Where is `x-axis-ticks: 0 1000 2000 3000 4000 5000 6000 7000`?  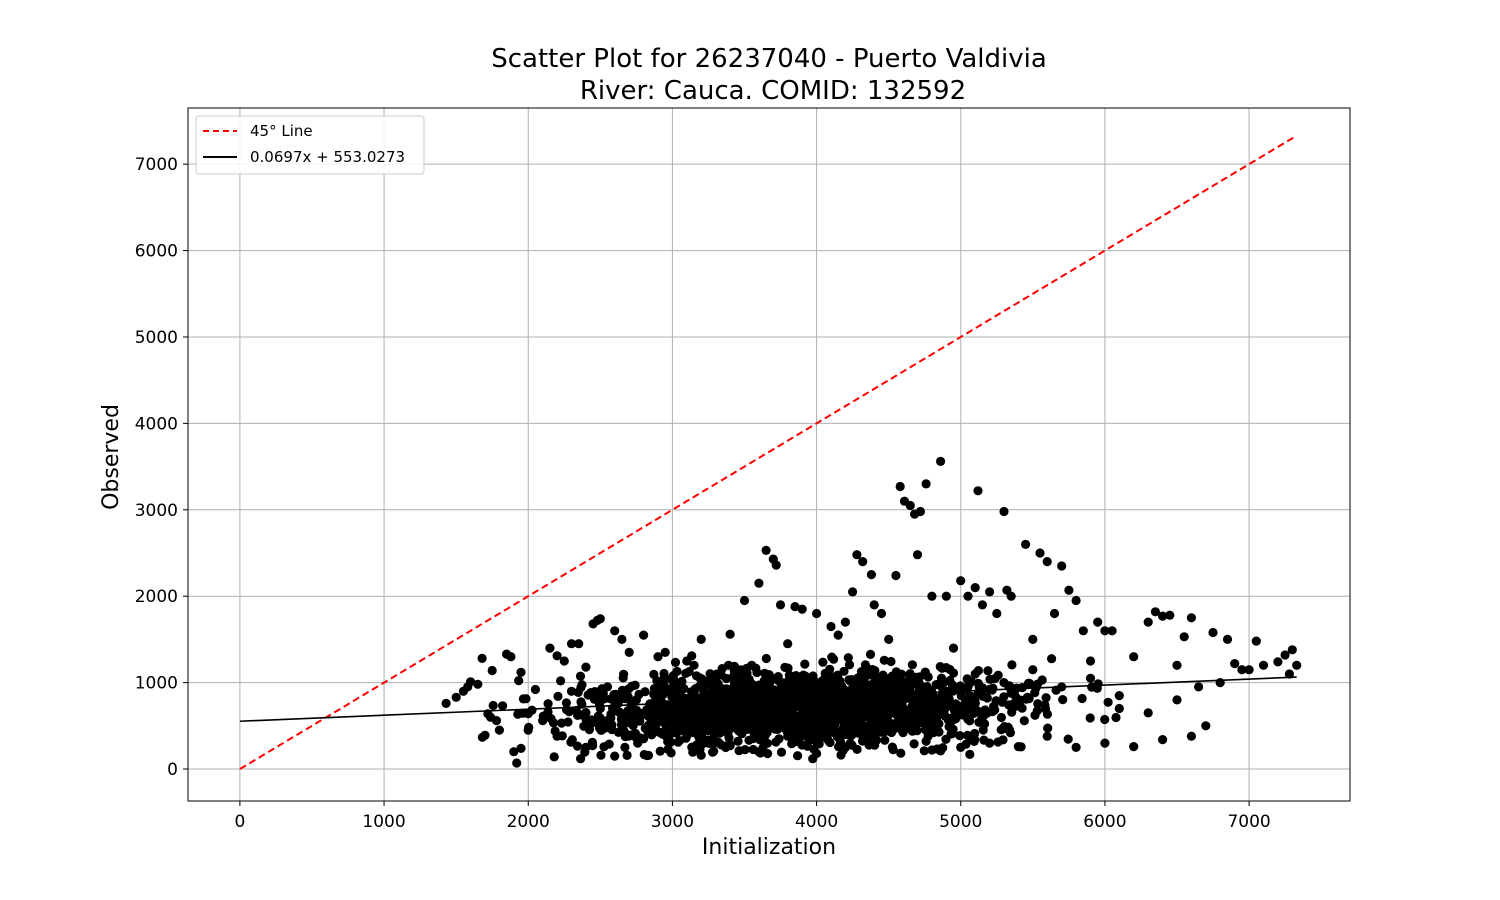 x-axis-ticks: 0 1000 2000 3000 4000 5000 6000 7000 is located at coordinates (752, 816).